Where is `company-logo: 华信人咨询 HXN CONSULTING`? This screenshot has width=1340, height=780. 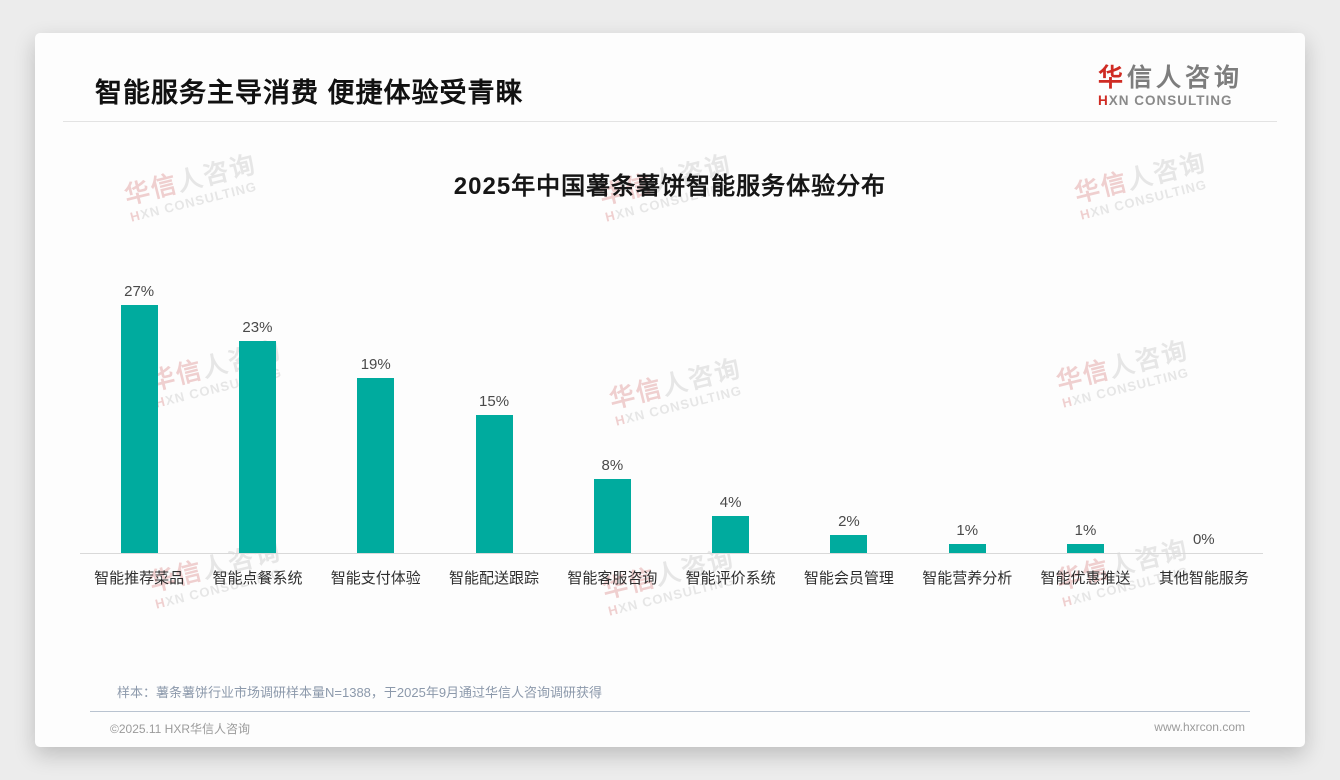 company-logo: 华信人咨询 HXN CONSULTING is located at coordinates (1170, 86).